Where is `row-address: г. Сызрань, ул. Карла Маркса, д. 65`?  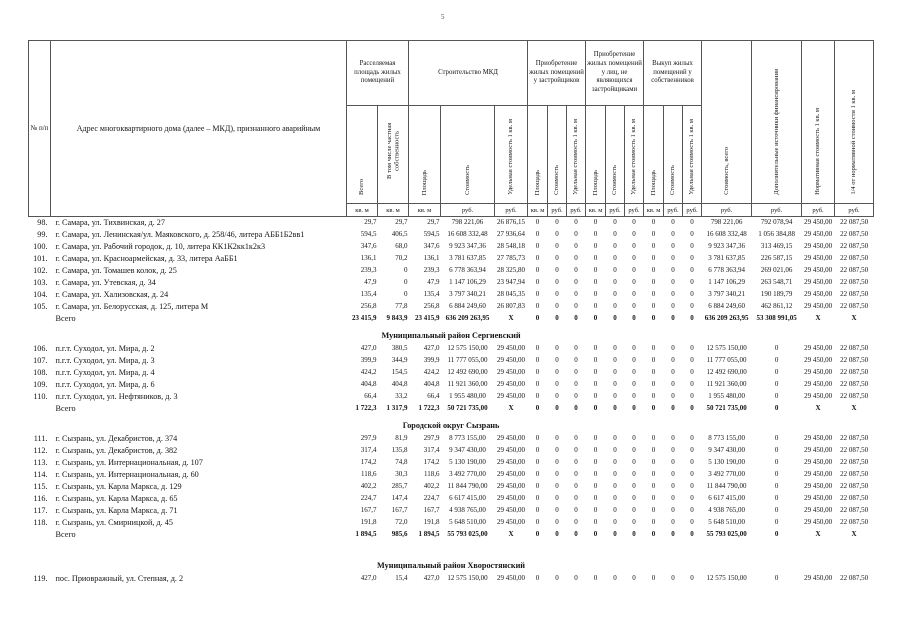 row-address: г. Сызрань, ул. Карла Маркса, д. 65 is located at coordinates (116, 499).